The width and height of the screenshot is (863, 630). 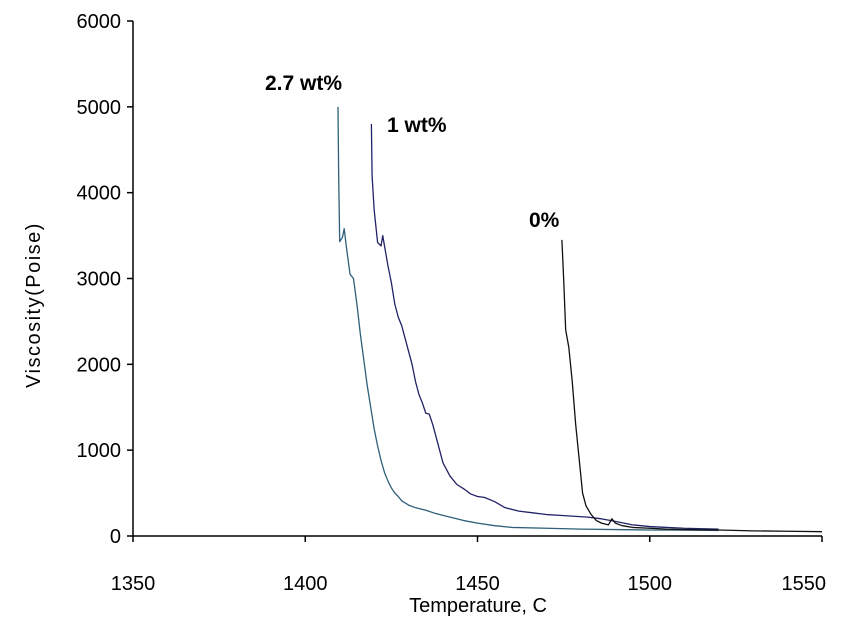 I want to click on x-axis-ticks: 1350 1400 1450 1500 1550, so click(x=468, y=565).